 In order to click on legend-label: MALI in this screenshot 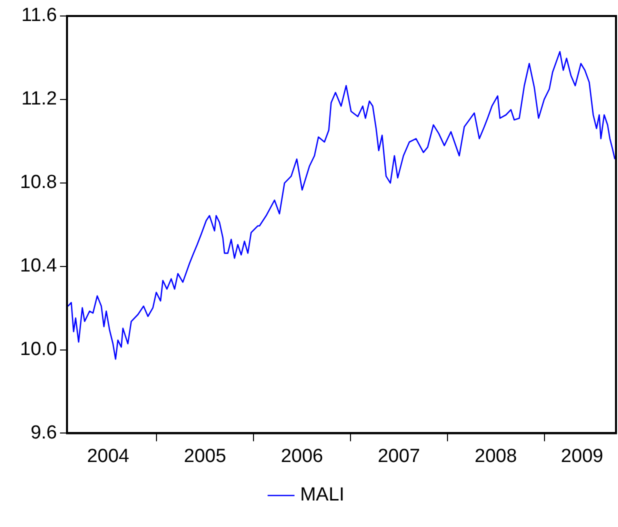, I will do `click(322, 495)`.